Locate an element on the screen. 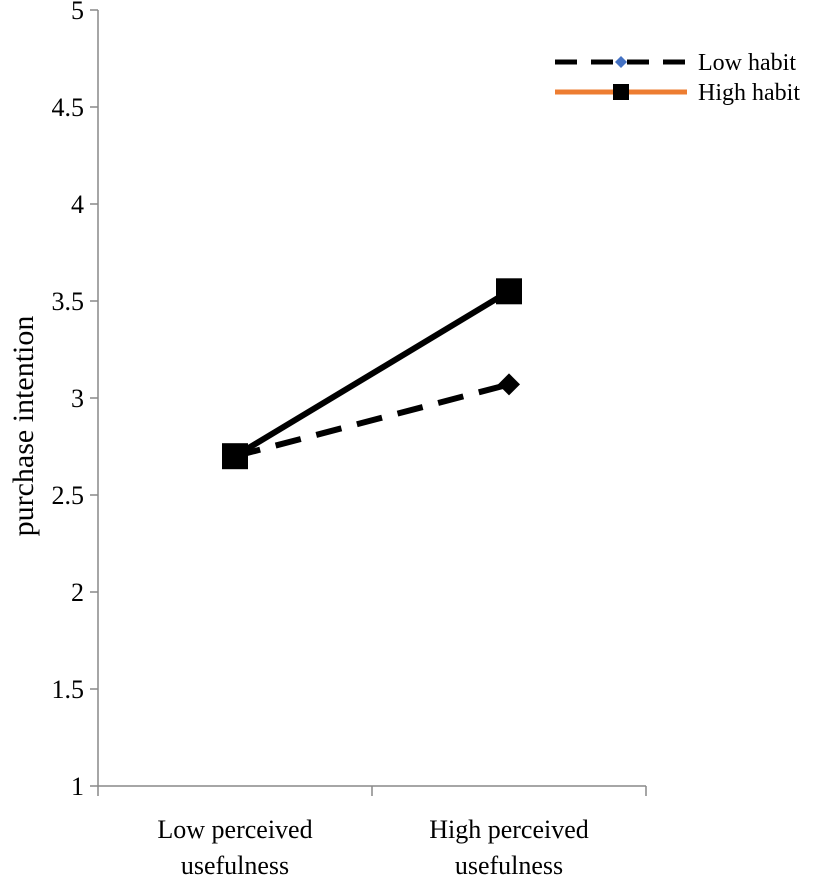 The width and height of the screenshot is (827, 880). y-tick-label: 3 is located at coordinates (77, 398).